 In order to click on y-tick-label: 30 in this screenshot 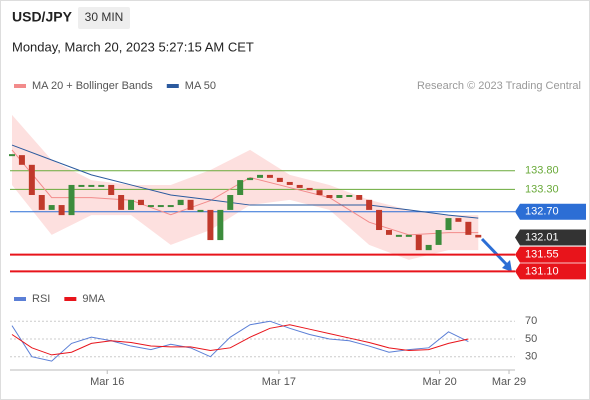, I will do `click(531, 357)`.